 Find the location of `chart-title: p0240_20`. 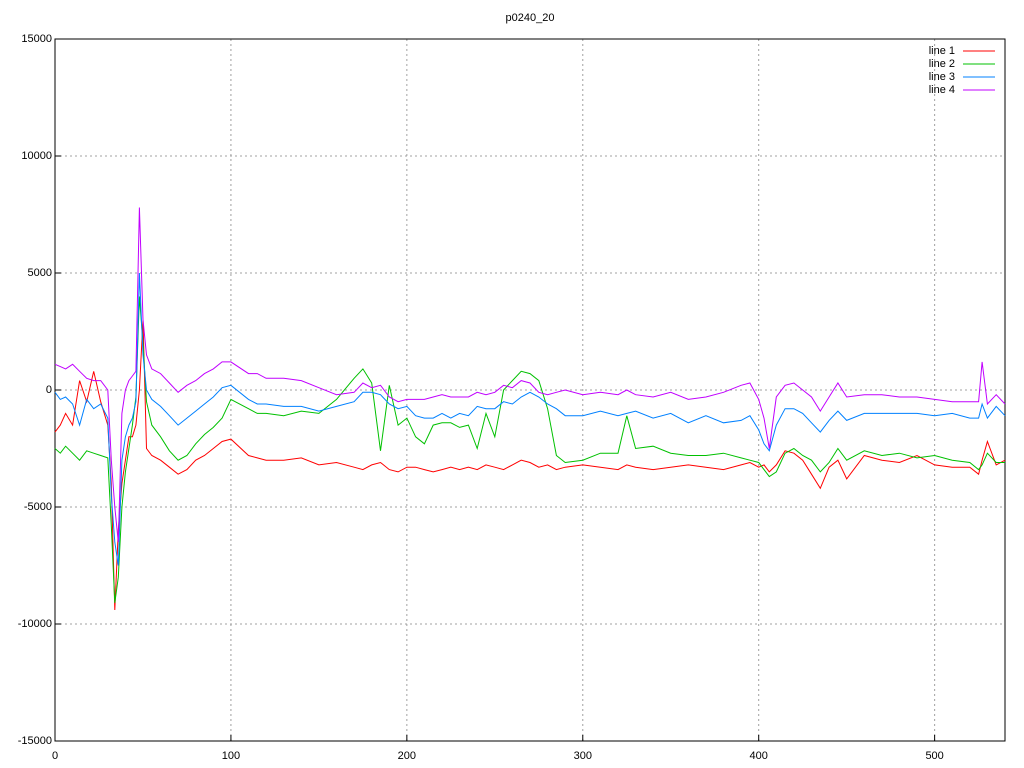

chart-title: p0240_20 is located at coordinates (530, 18).